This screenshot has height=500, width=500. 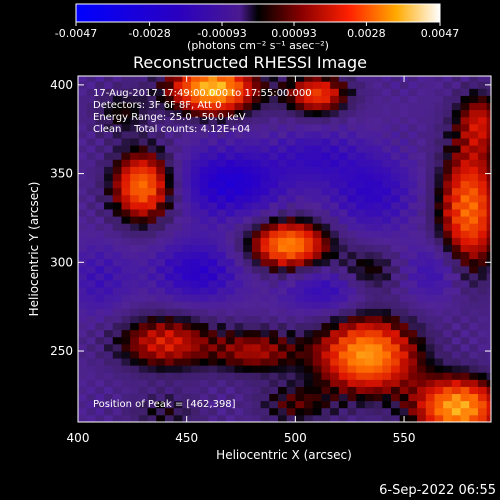 I want to click on annotation-counts: Clean Total counts: 4.12E+04, so click(x=171, y=129).